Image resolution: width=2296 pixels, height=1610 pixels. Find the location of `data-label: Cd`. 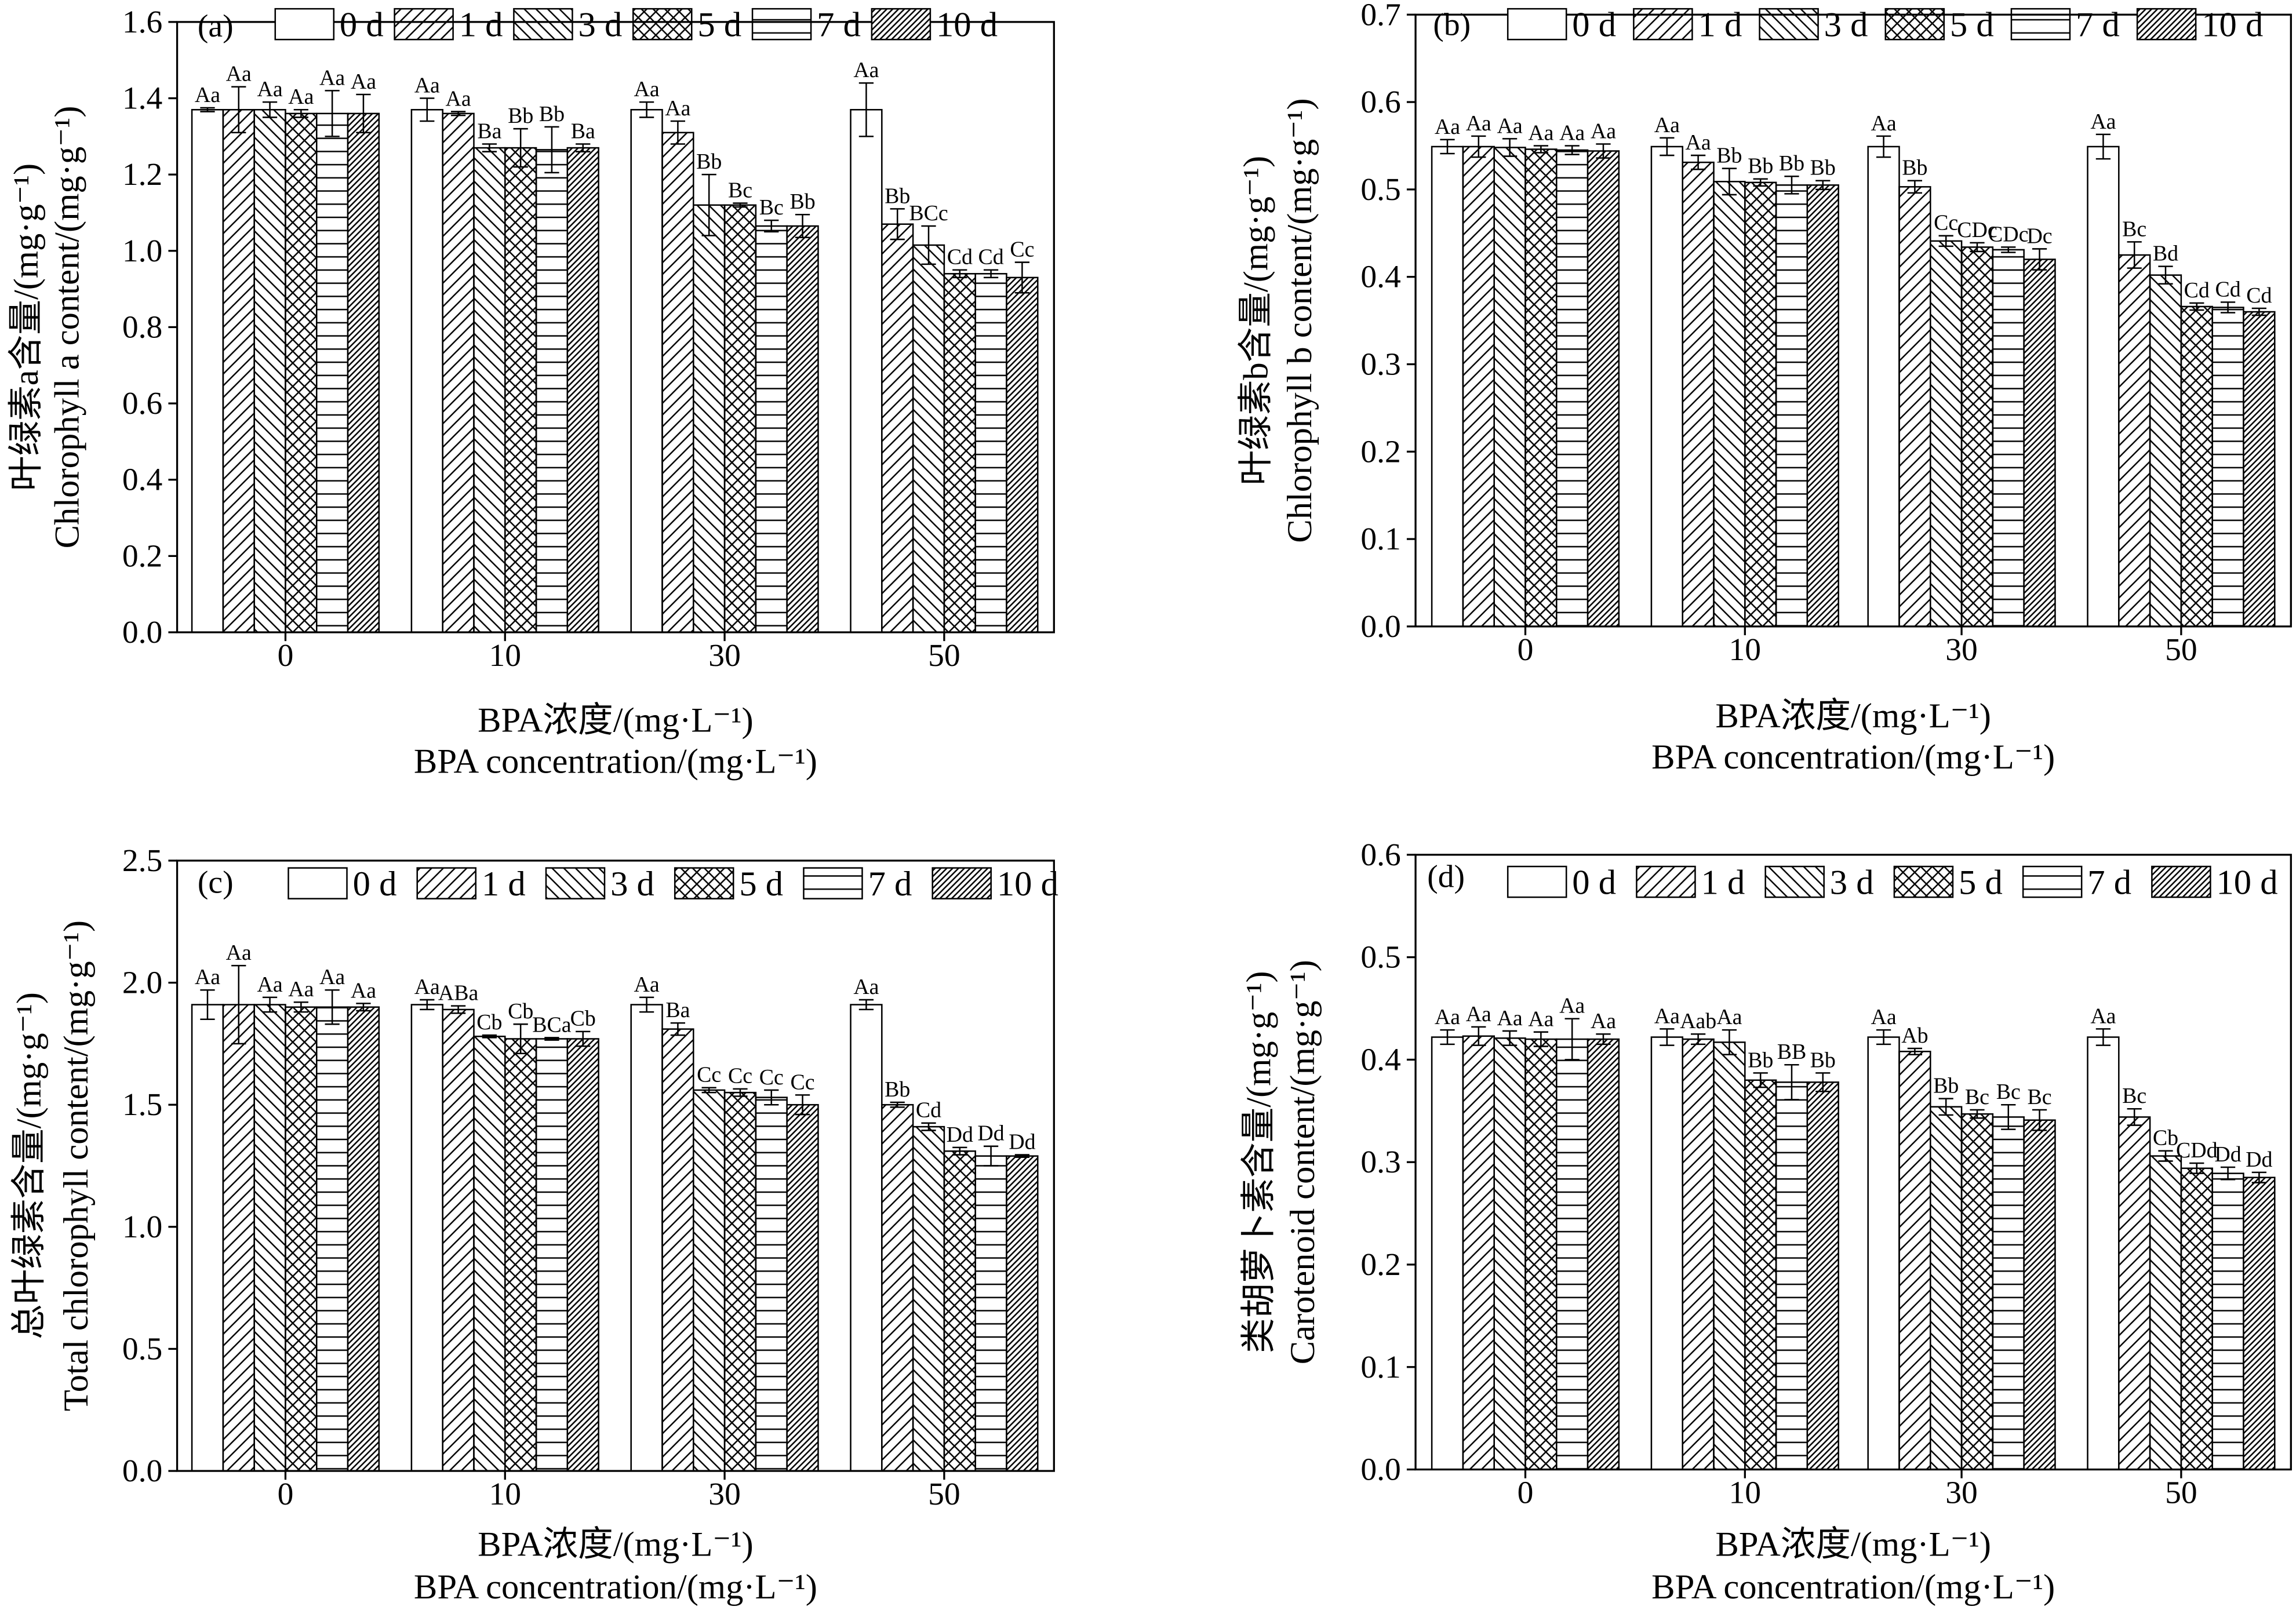

data-label: Cd is located at coordinates (2259, 295).